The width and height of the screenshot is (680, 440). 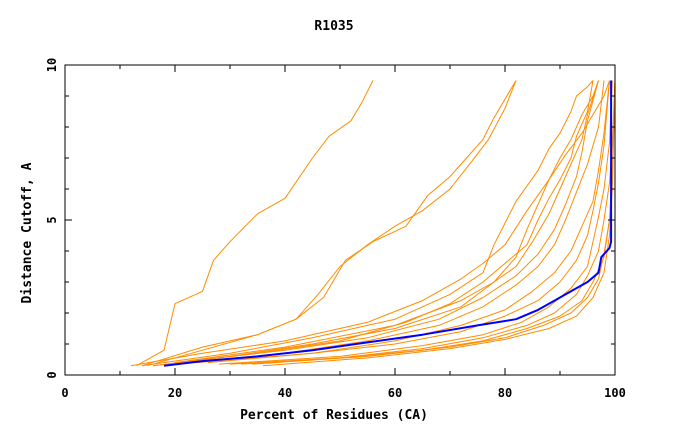 I want to click on y-axis-label: Distance Cutoff, A, so click(x=27, y=232).